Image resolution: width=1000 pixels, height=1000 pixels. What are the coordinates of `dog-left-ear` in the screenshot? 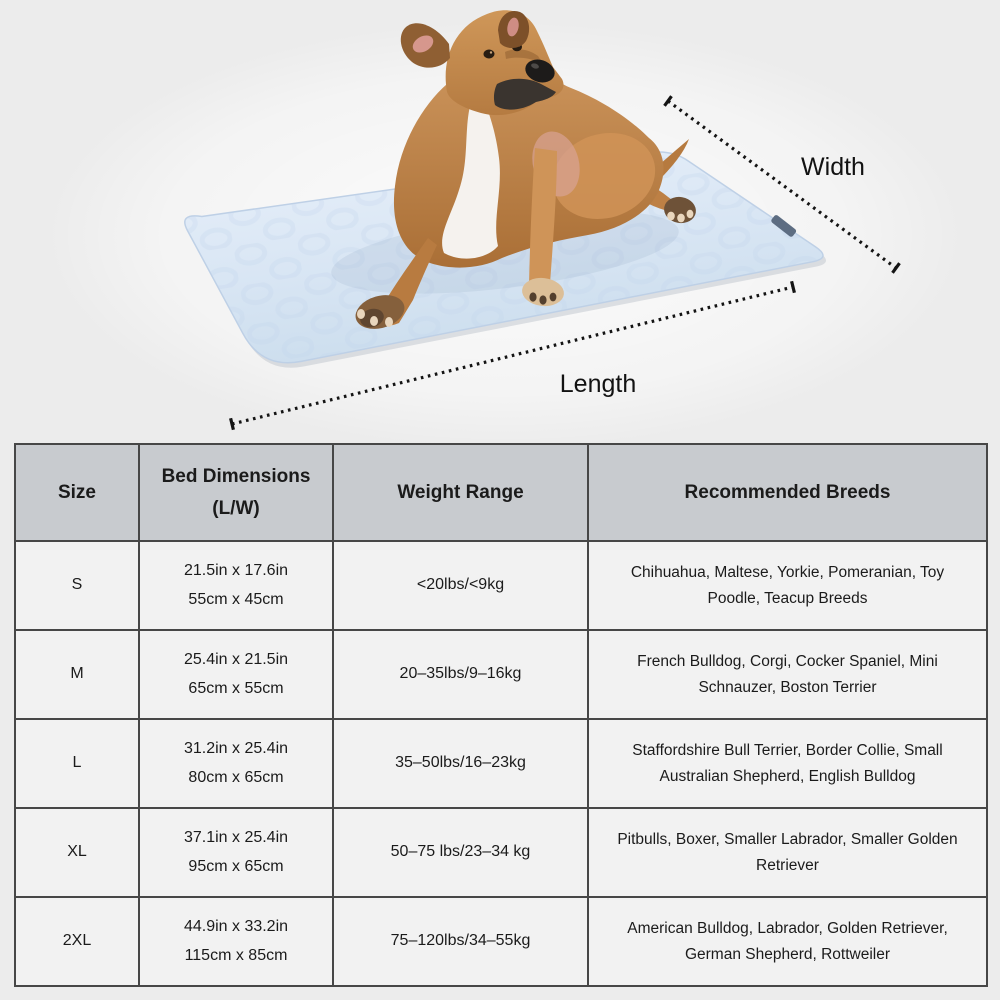 It's located at (425, 45).